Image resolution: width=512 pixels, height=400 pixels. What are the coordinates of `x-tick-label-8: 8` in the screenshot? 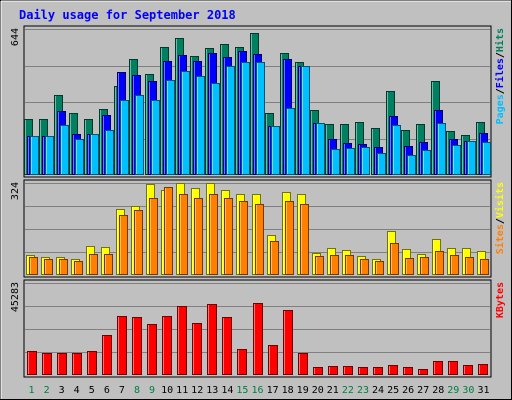 It's located at (137, 390).